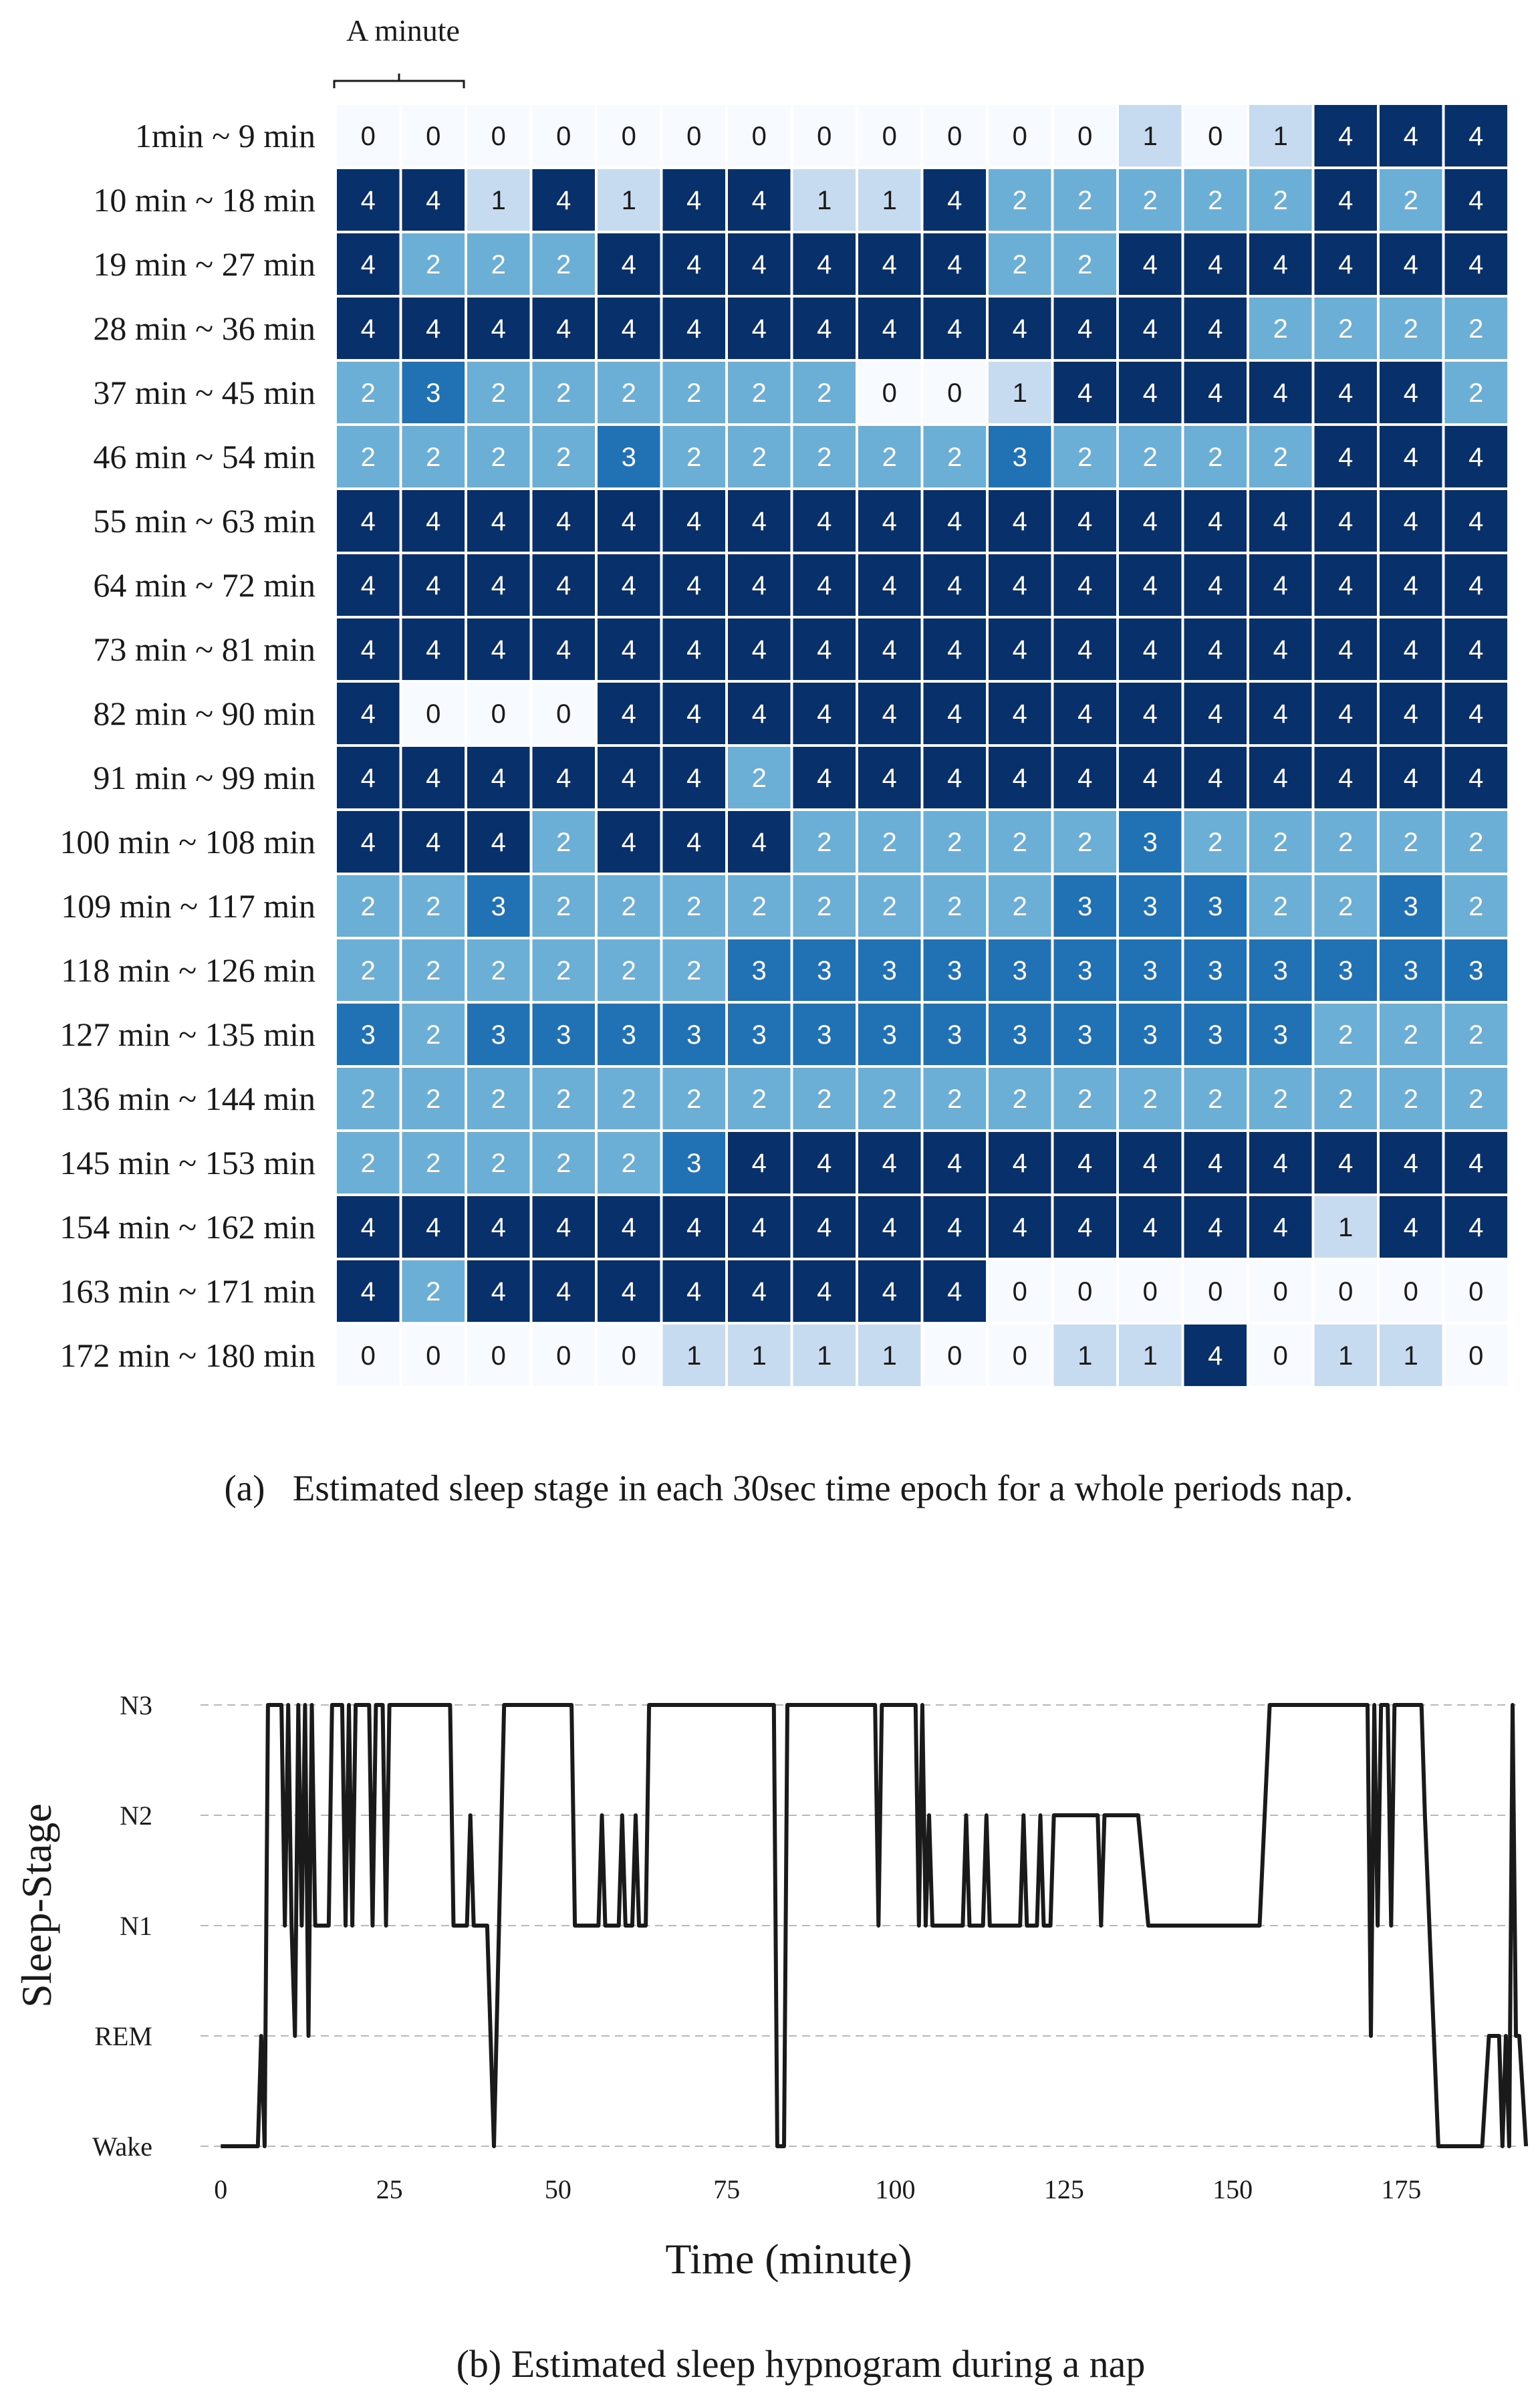 The width and height of the screenshot is (1540, 2407). I want to click on row-label: 136 min ~ 144 min, so click(187, 1099).